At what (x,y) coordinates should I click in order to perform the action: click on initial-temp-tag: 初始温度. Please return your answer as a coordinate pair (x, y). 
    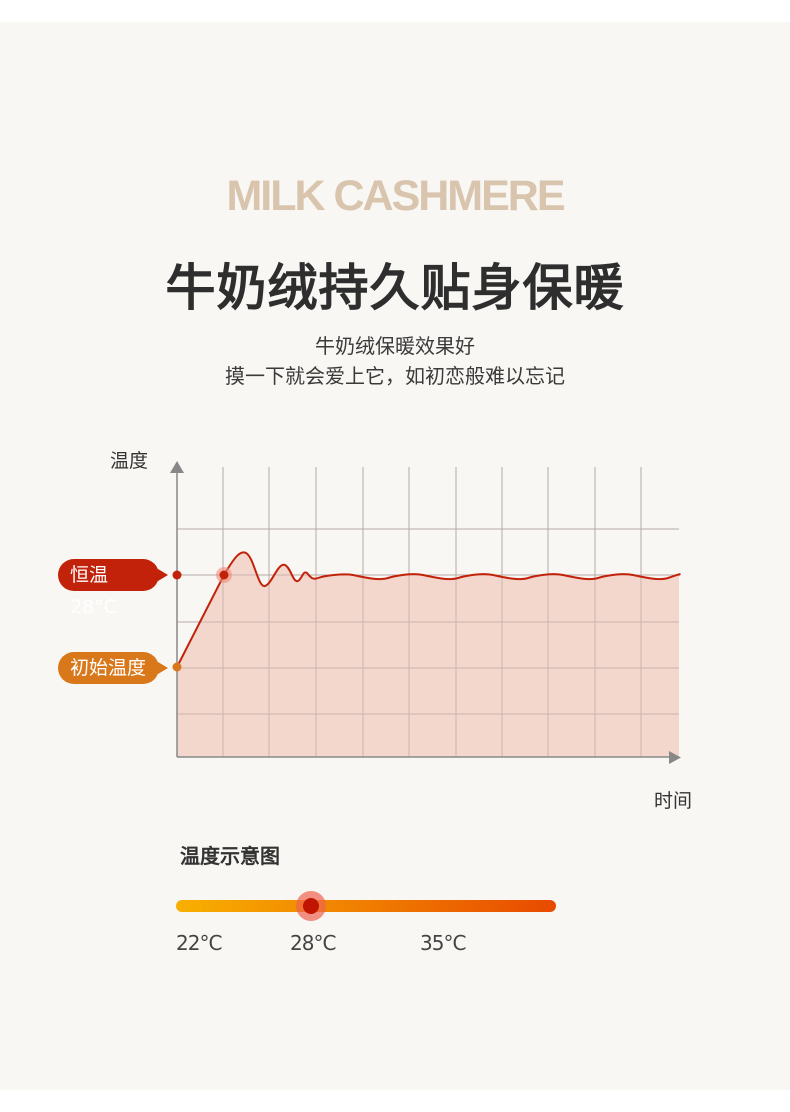
    Looking at the image, I should click on (113, 668).